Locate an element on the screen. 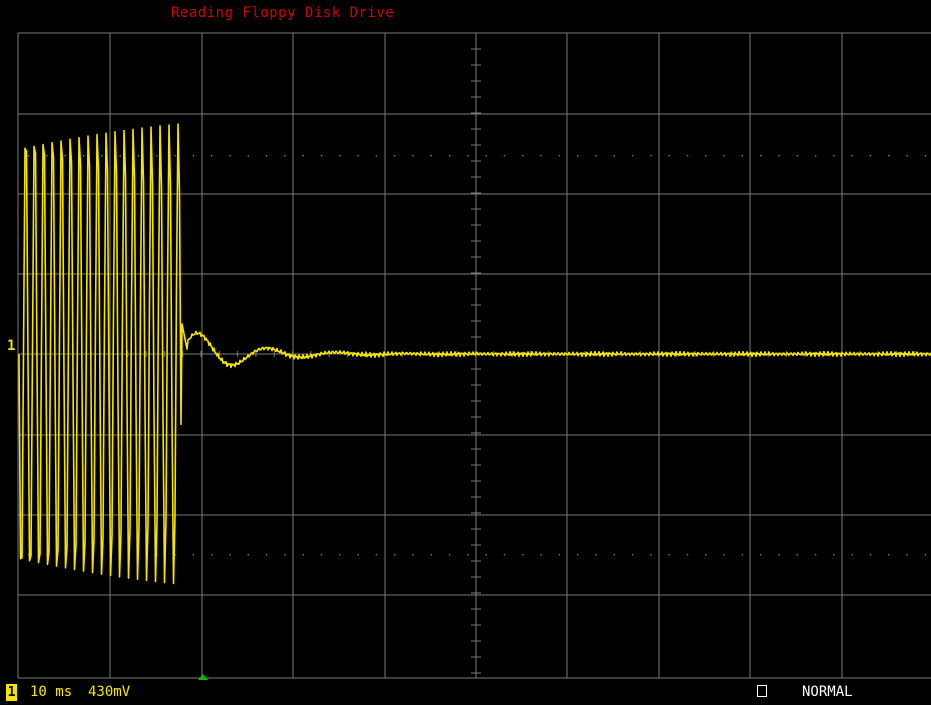 Image resolution: width=931 pixels, height=705 pixels. volts-per-div-readout: 430mV is located at coordinates (109, 692).